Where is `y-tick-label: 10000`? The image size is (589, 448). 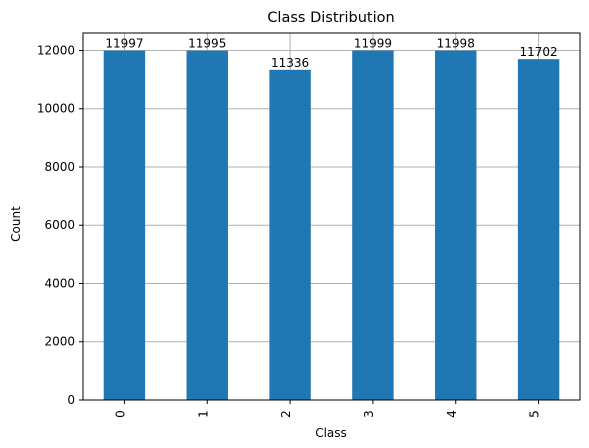
y-tick-label: 10000 is located at coordinates (56, 109).